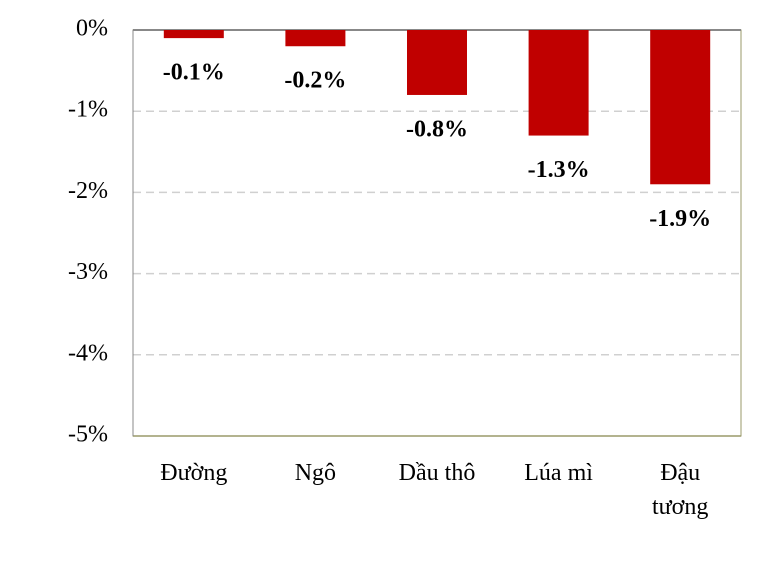 This screenshot has height=561, width=766. What do you see at coordinates (88, 272) in the screenshot?
I see `y-tick-label: -3%` at bounding box center [88, 272].